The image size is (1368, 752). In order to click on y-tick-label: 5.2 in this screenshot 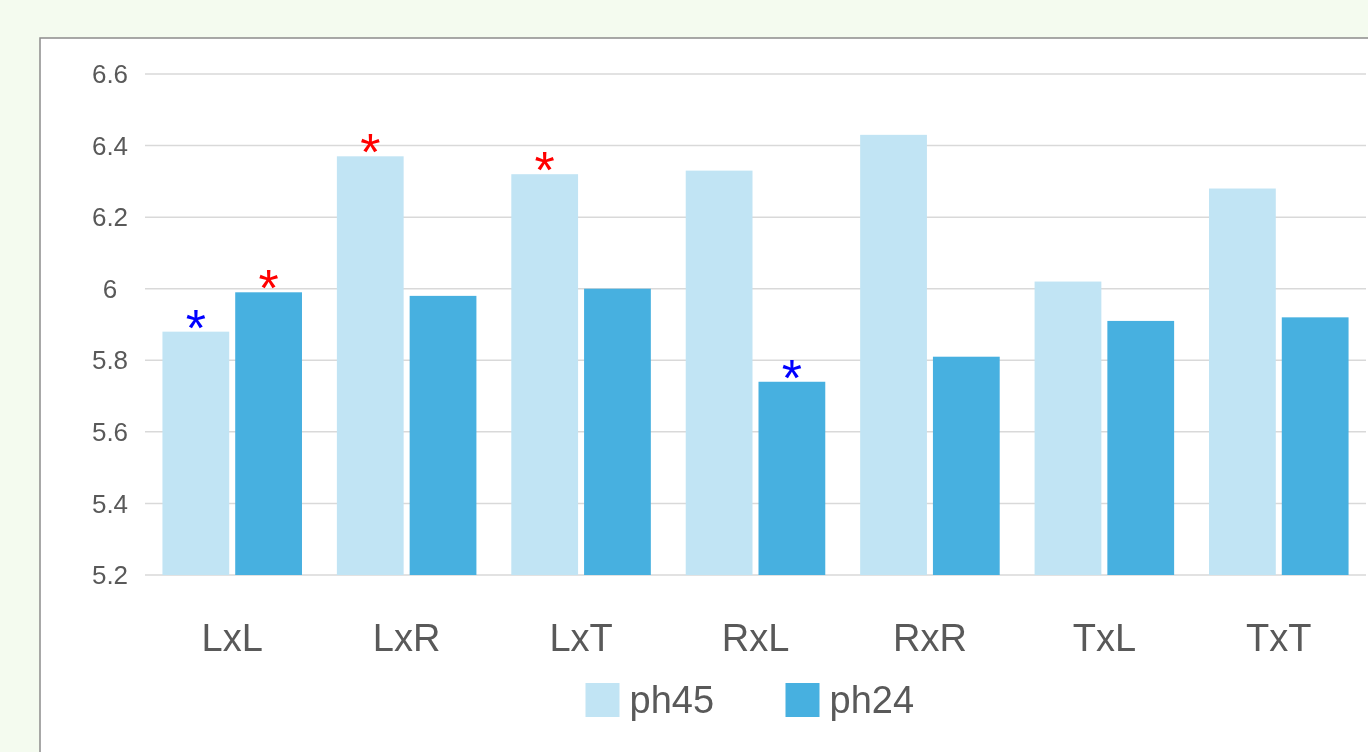, I will do `click(110, 575)`.